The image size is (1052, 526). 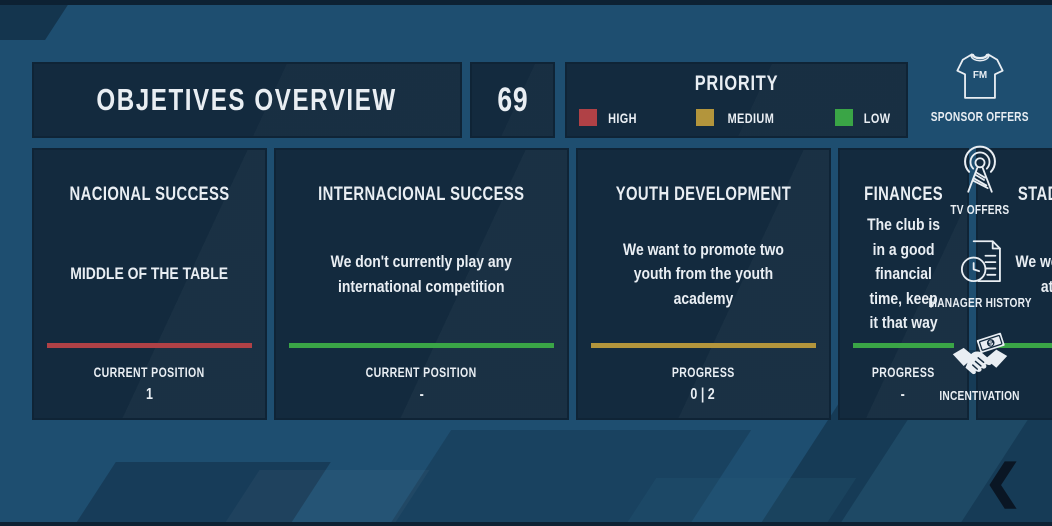 I want to click on card-footer-value: 0 | 2, so click(x=703, y=394).